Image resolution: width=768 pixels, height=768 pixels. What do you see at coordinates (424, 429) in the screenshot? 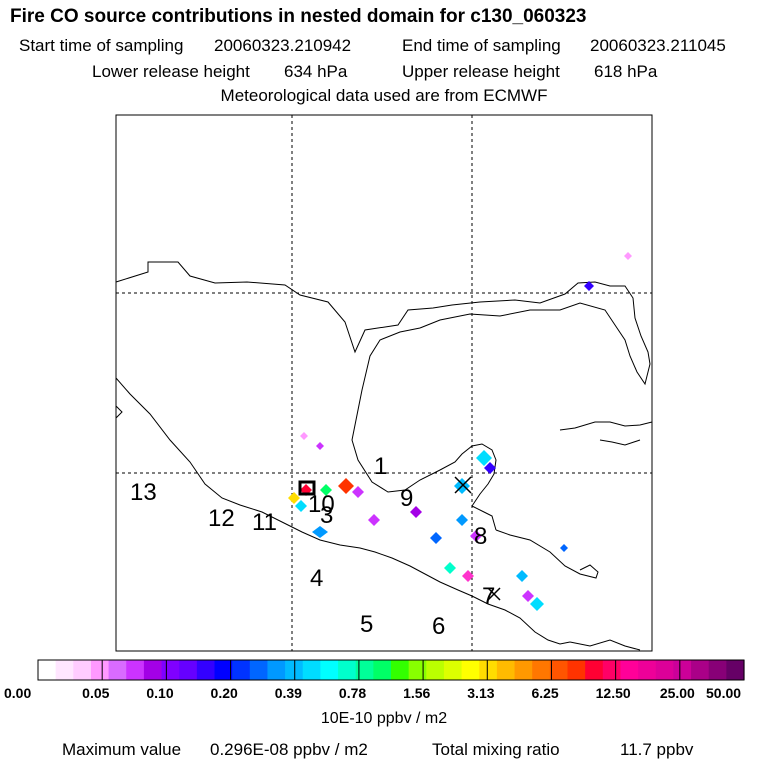
I see `coastline-gulf-west` at bounding box center [424, 429].